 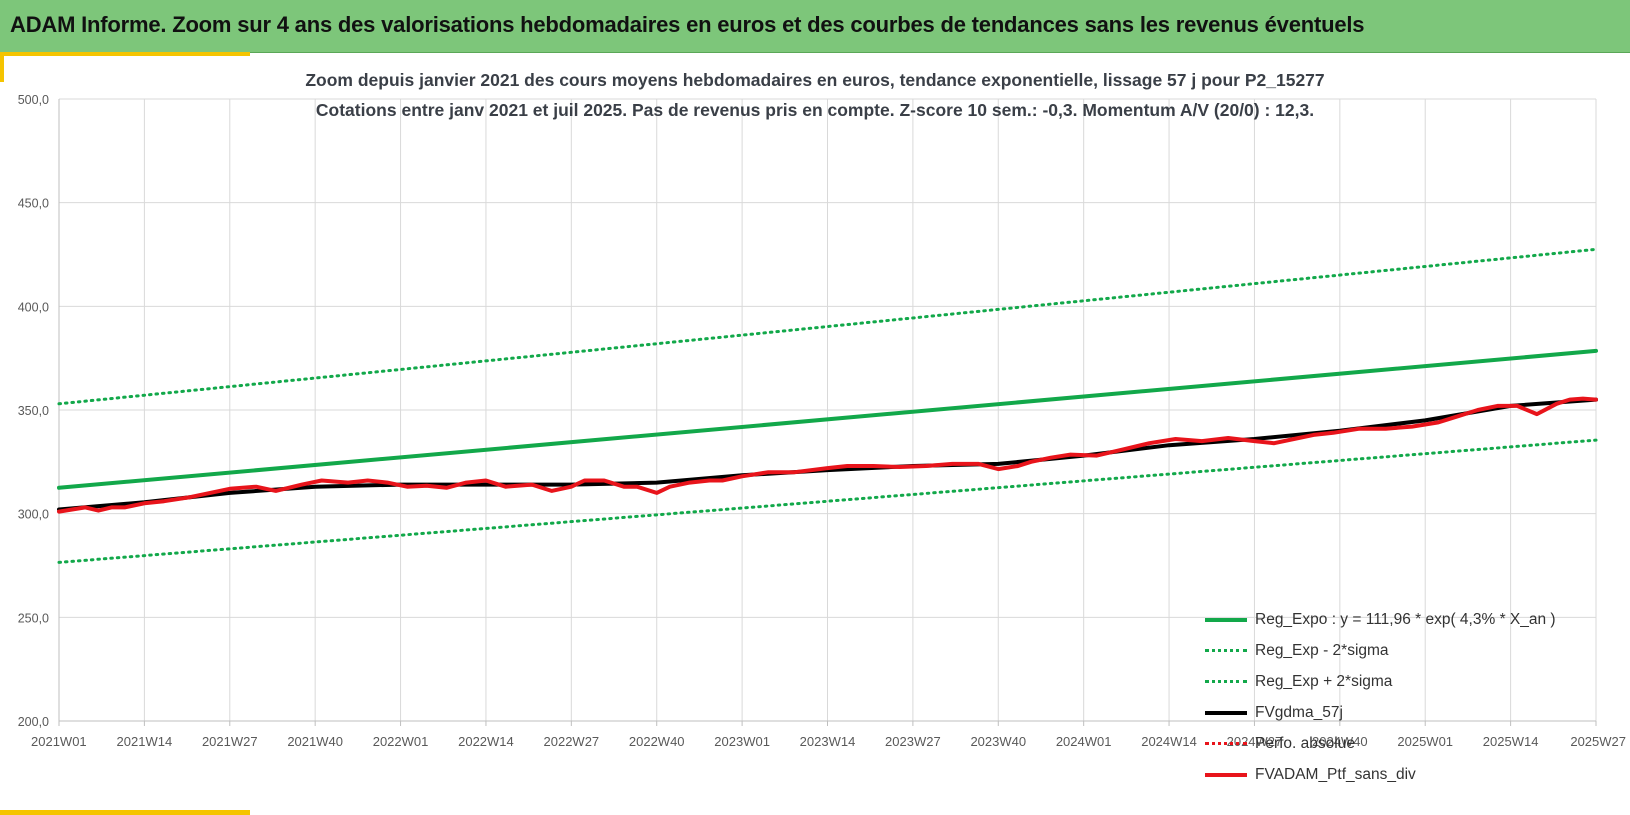 What do you see at coordinates (486, 741) in the screenshot?
I see `x-tick-label: 2022W14` at bounding box center [486, 741].